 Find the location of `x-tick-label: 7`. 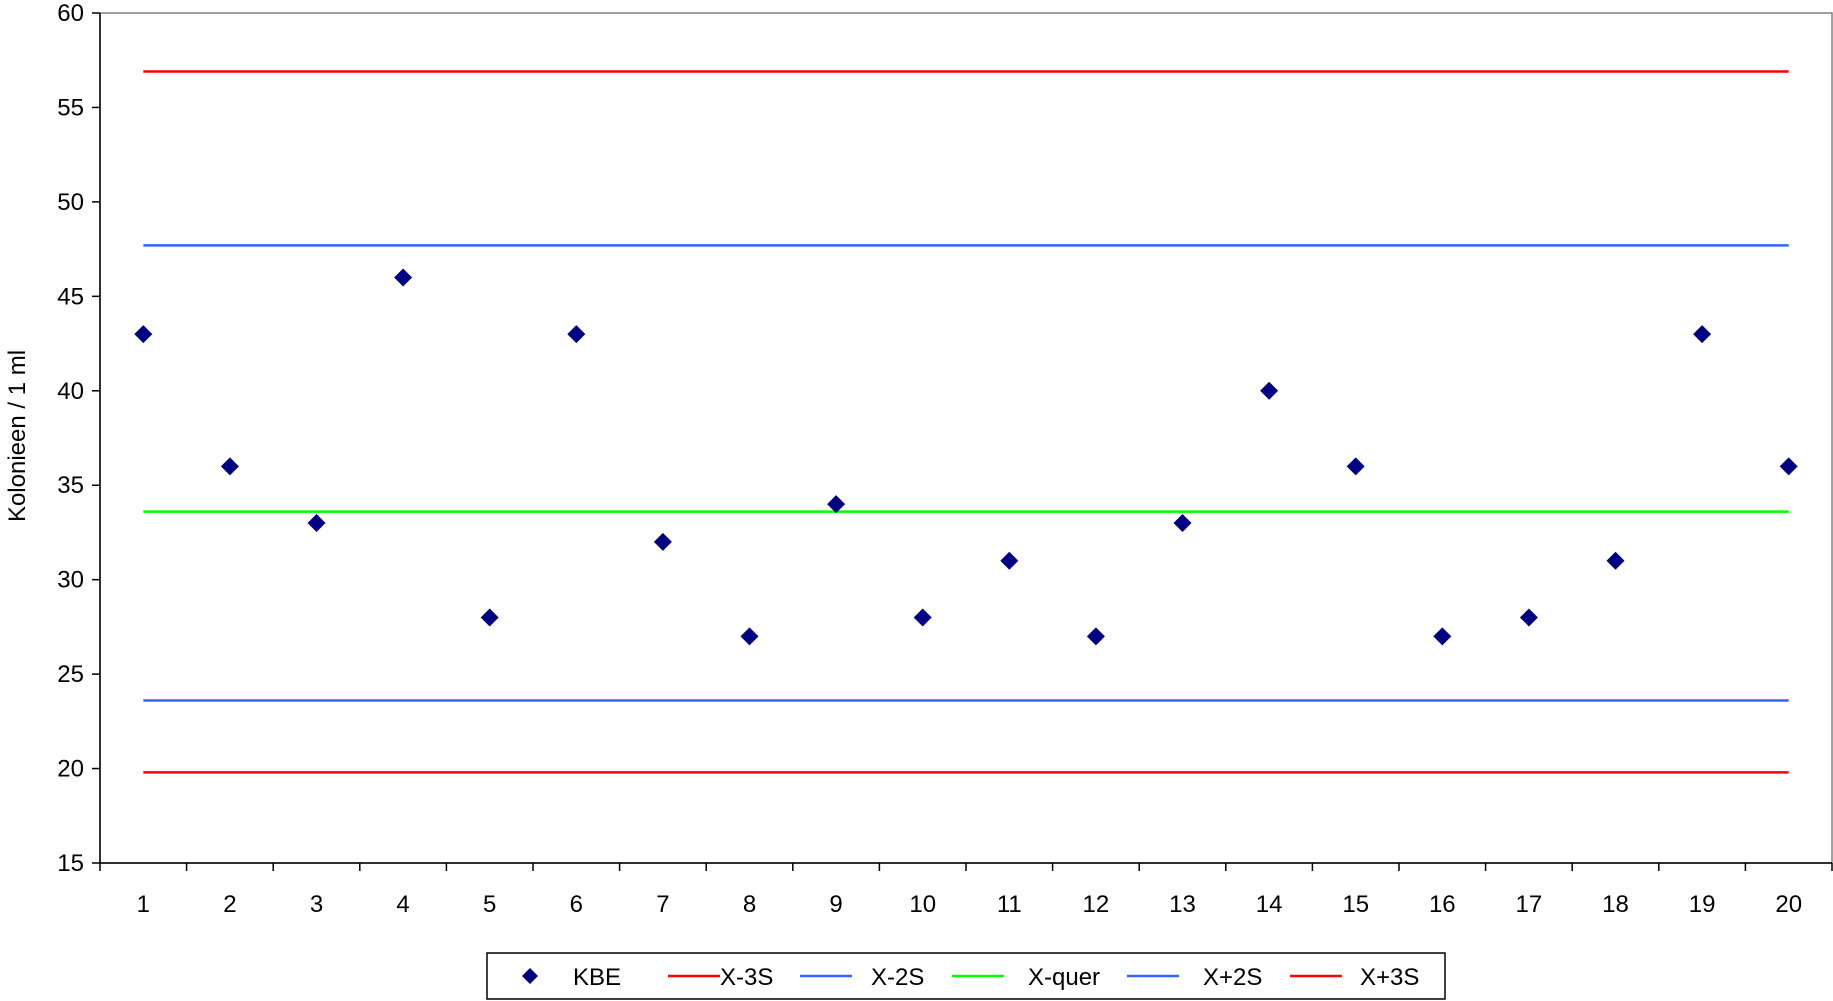

x-tick-label: 7 is located at coordinates (662, 904).